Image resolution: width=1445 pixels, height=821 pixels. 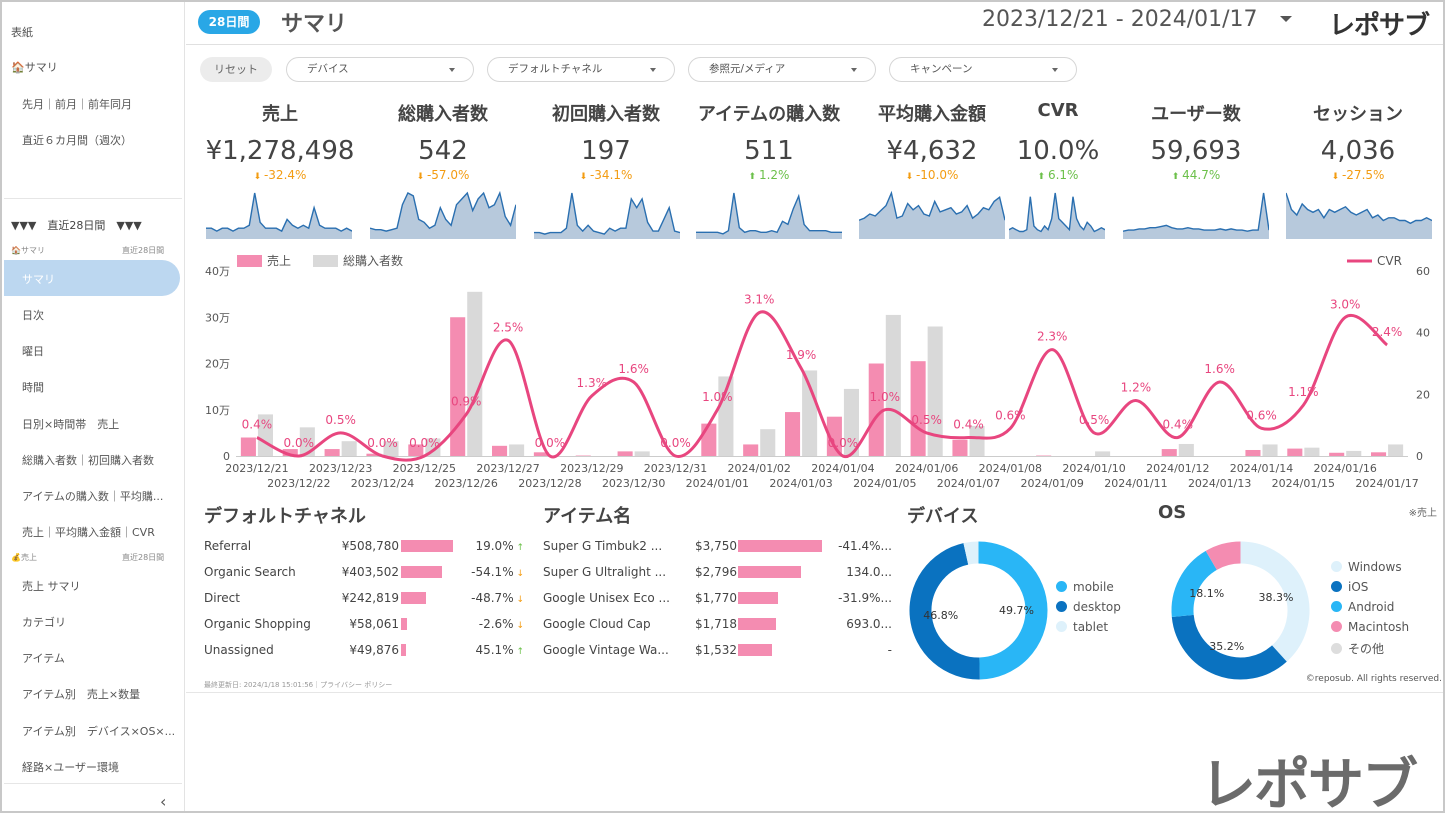 I want to click on x-axis-tick: 2024/01/10, so click(x=1093, y=468).